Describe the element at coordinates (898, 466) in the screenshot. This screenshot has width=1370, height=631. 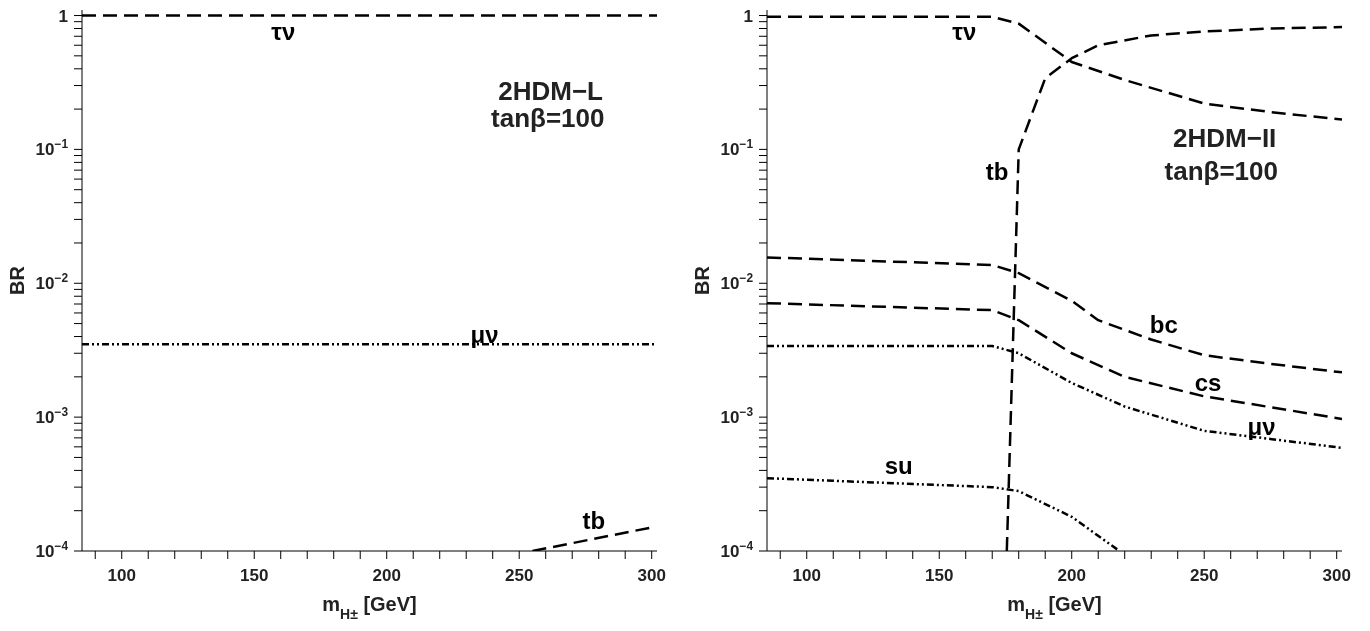
I see `series-label: su` at that location.